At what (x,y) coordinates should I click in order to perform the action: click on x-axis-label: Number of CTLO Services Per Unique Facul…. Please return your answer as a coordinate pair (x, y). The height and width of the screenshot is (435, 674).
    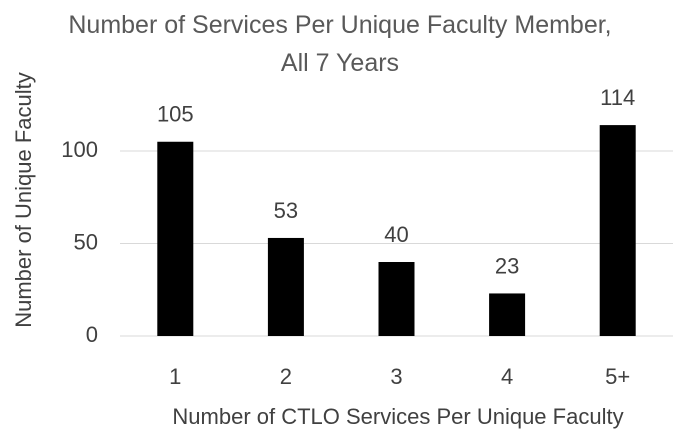
    Looking at the image, I should click on (397, 416).